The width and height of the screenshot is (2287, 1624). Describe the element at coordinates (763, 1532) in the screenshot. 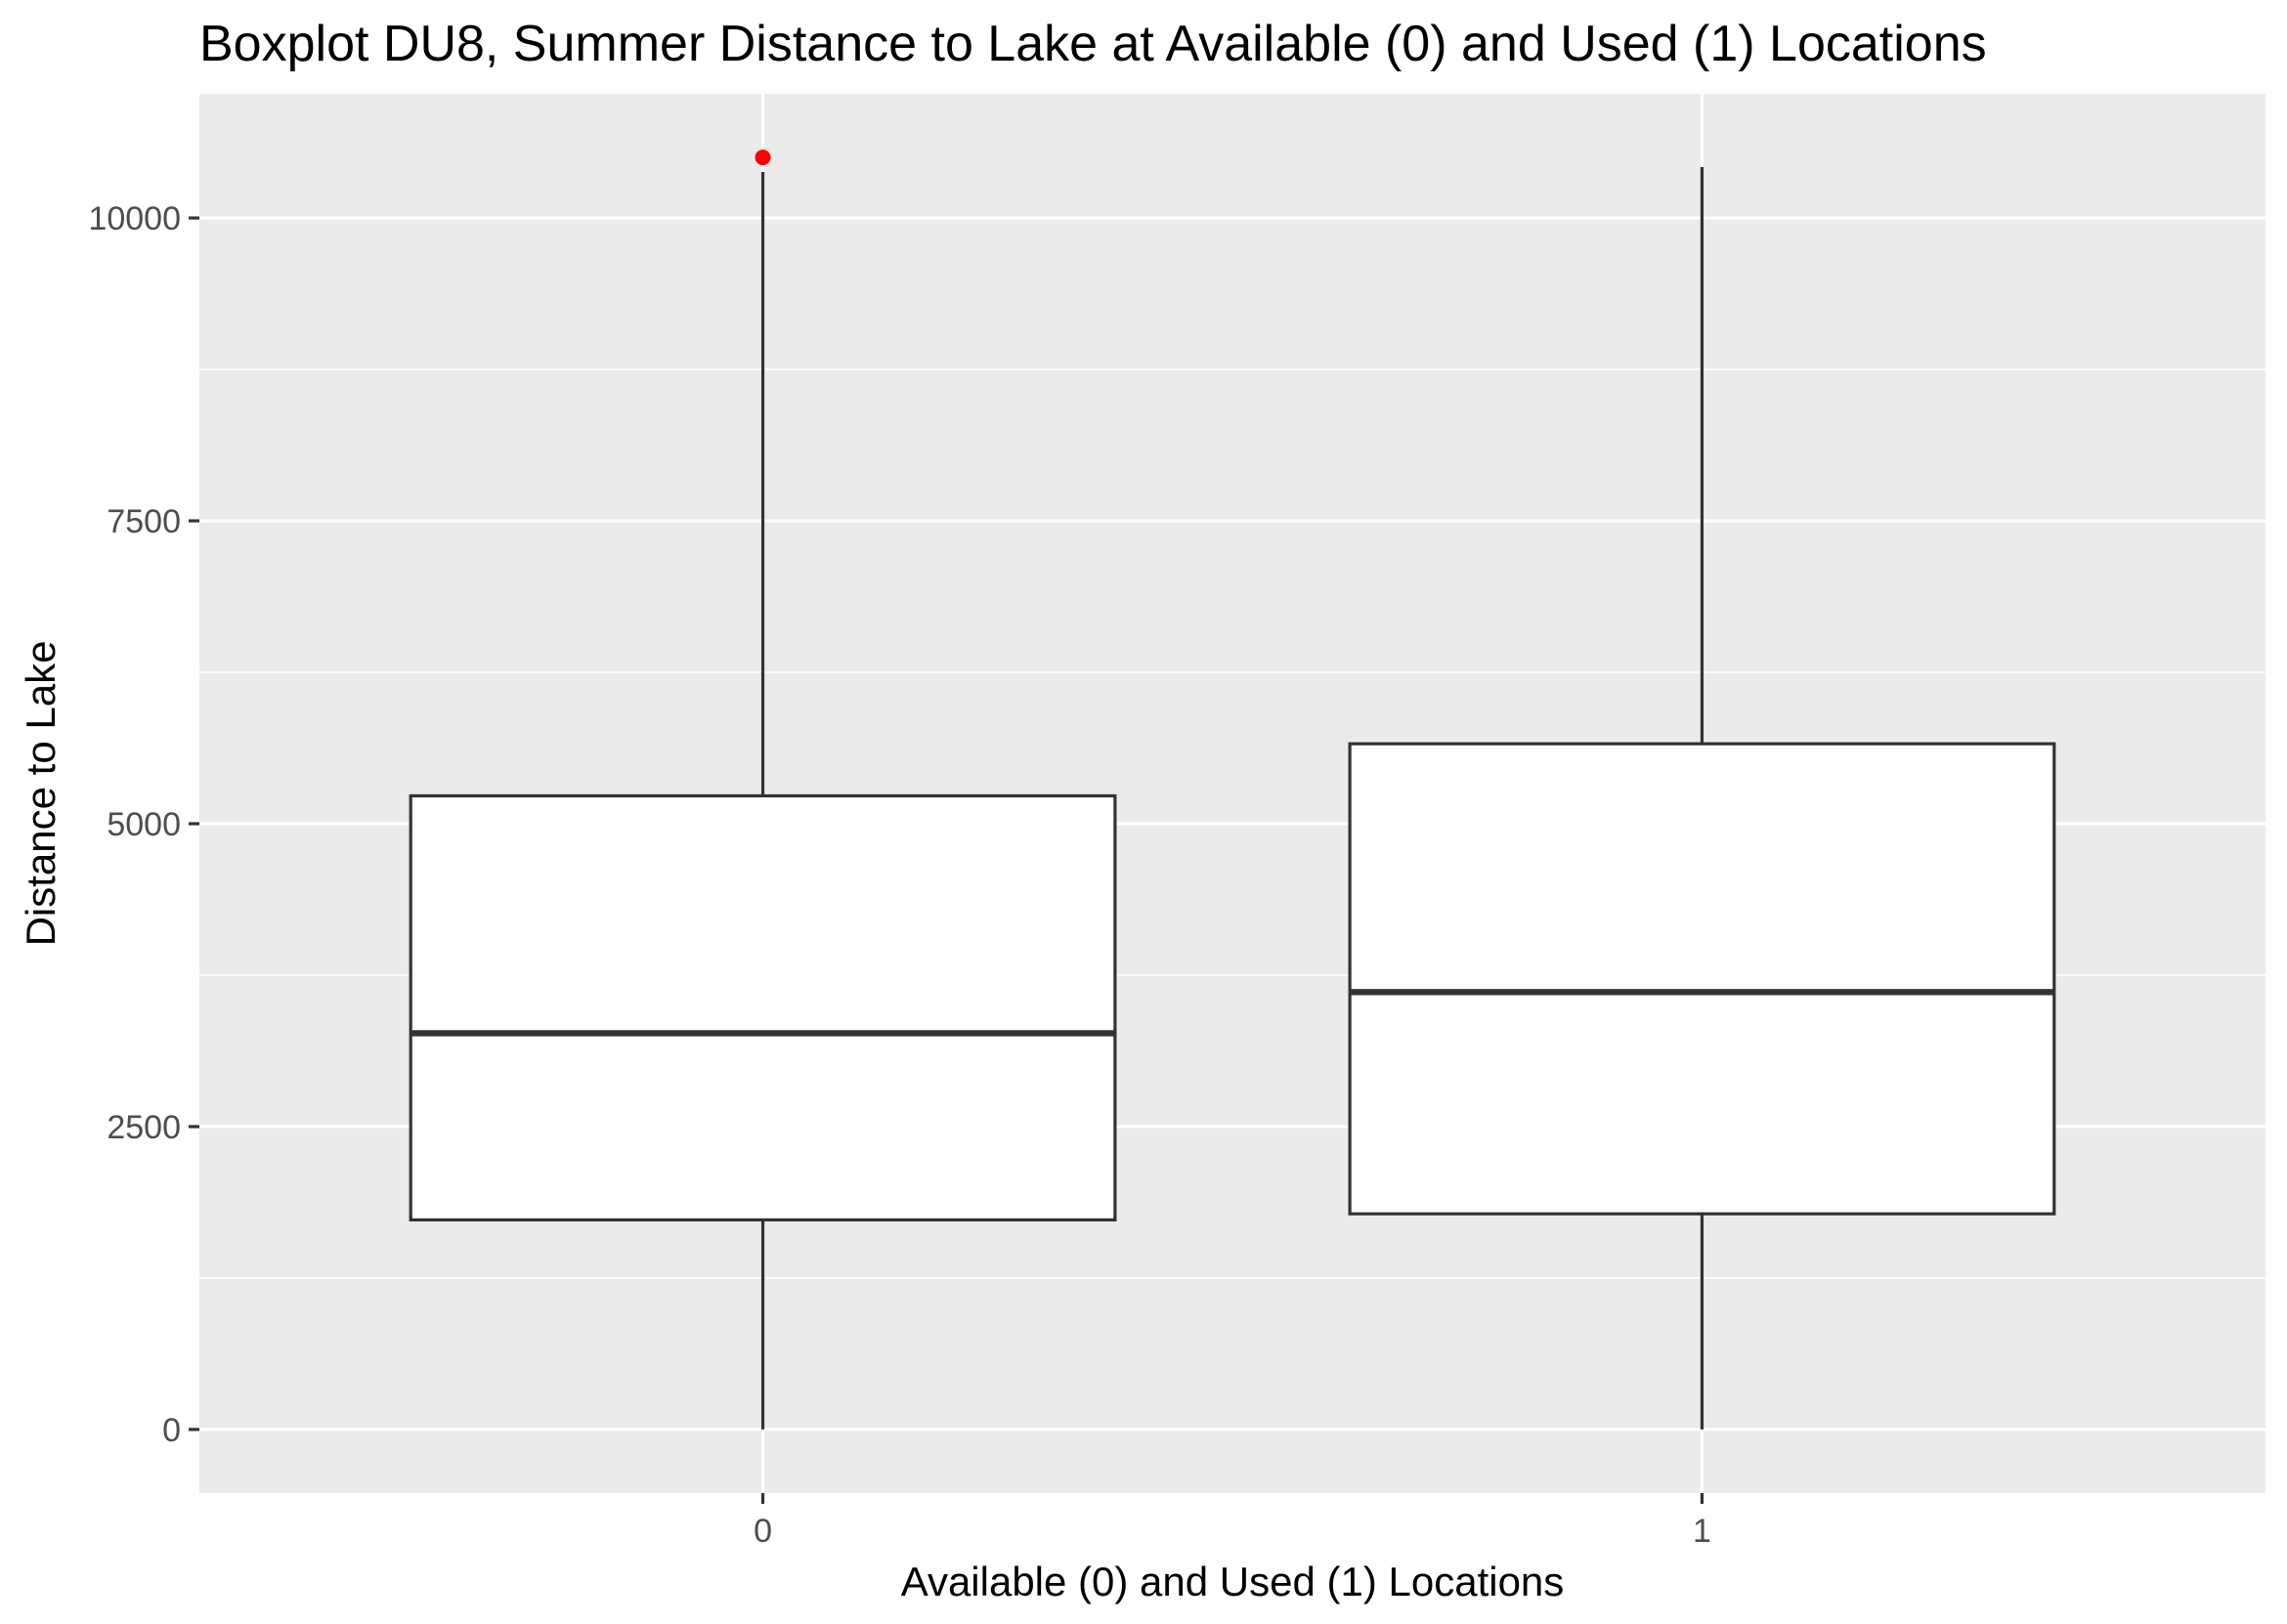

I see `x-tick-label: 0` at that location.